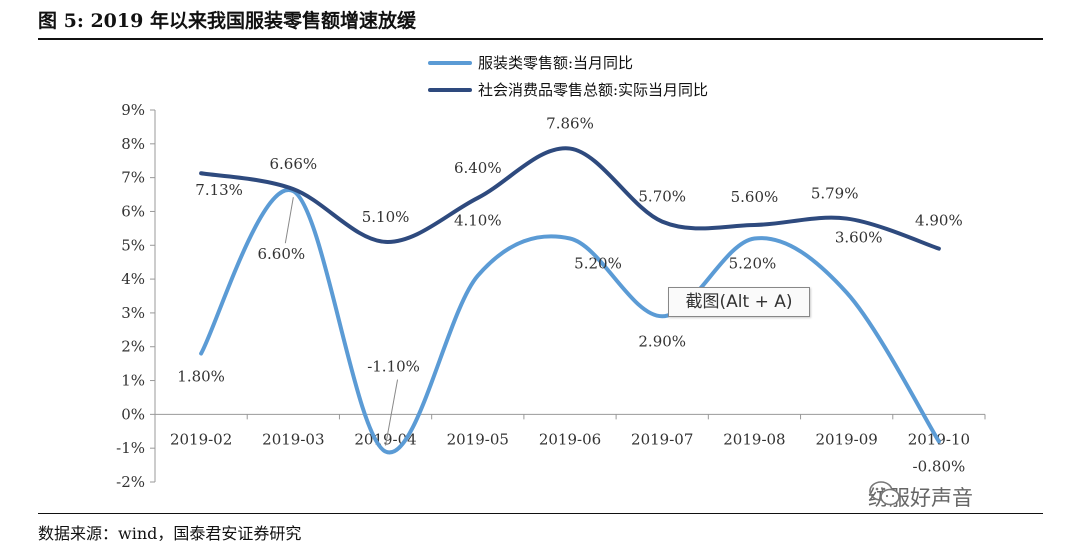 The image size is (1080, 548). I want to click on data-label: 6.66%, so click(294, 164).